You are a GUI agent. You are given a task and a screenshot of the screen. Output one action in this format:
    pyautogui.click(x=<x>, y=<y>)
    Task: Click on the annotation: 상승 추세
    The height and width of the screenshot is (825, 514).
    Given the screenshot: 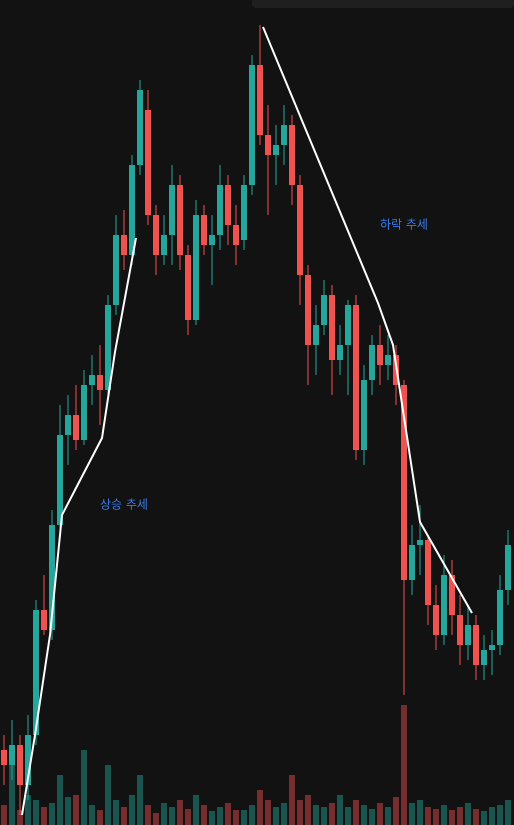 What is the action you would take?
    pyautogui.click(x=124, y=505)
    